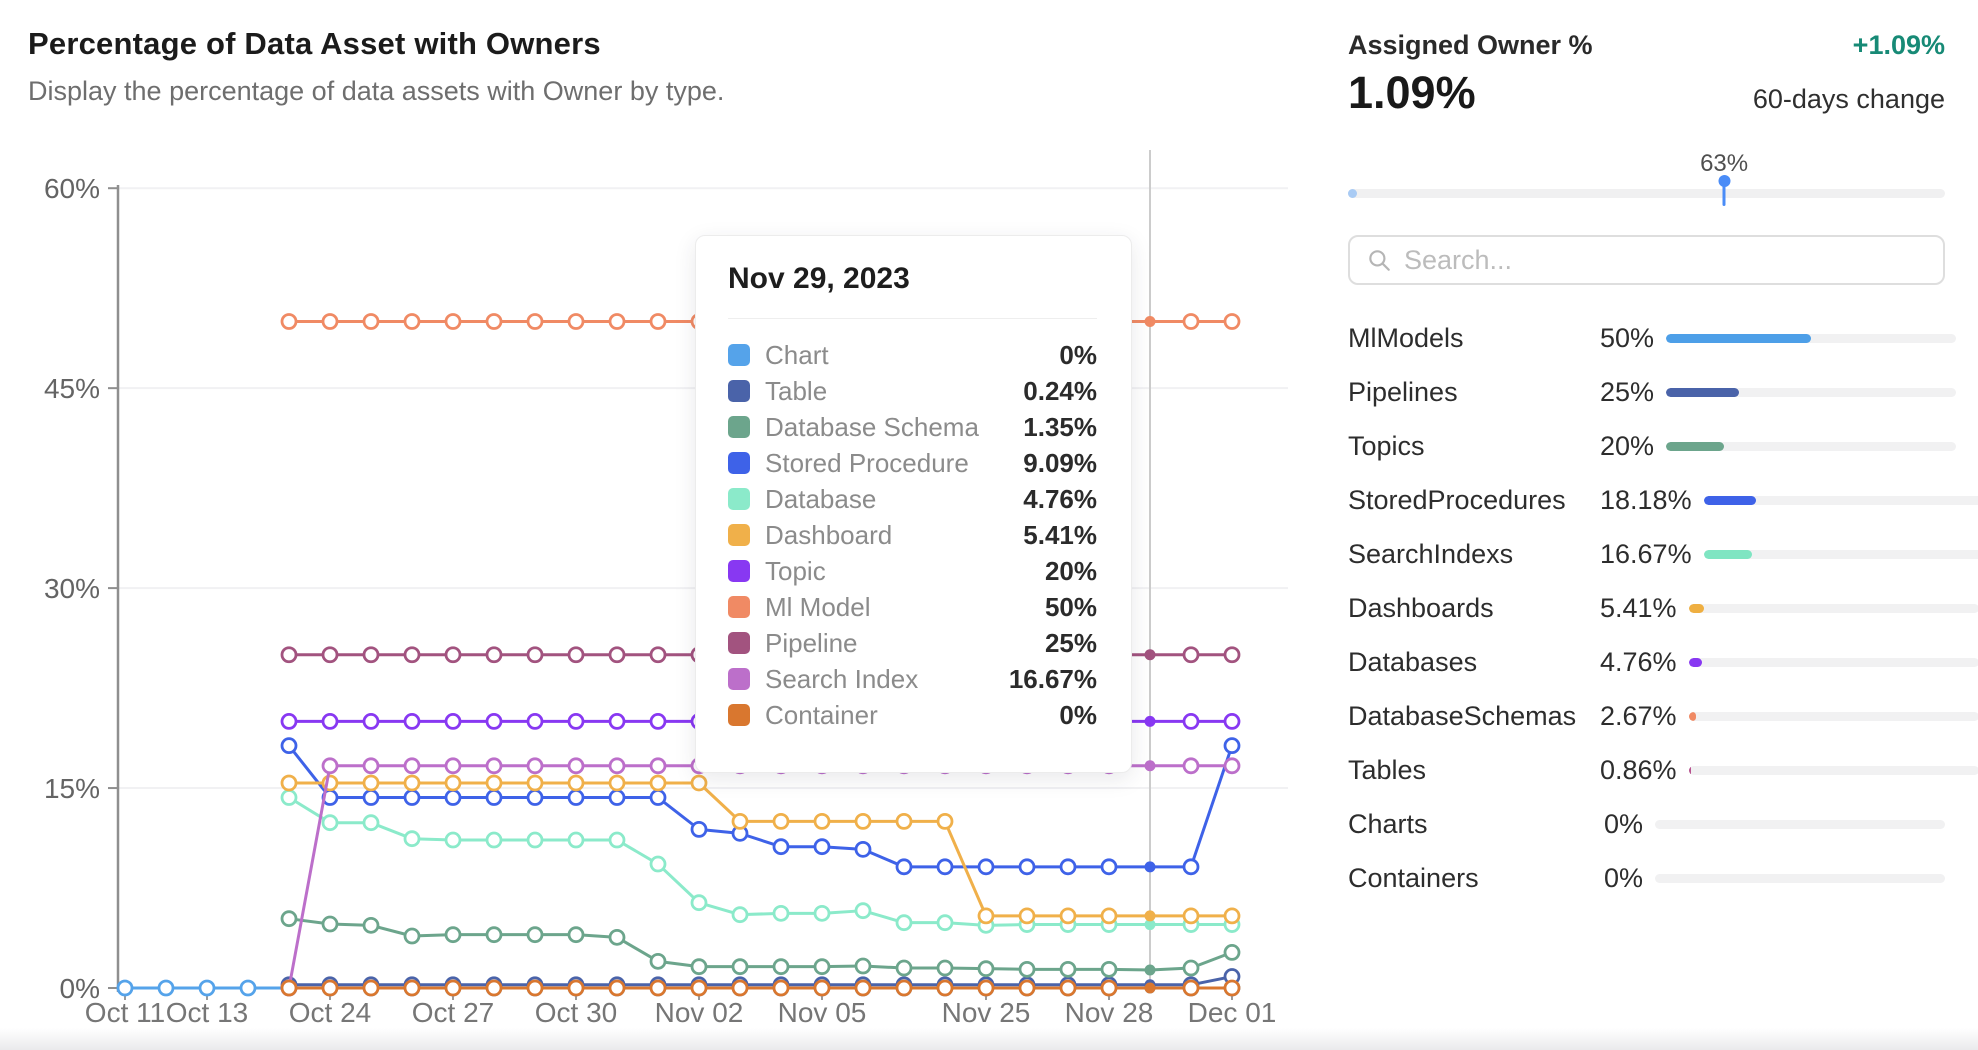 The image size is (1978, 1050). Describe the element at coordinates (1646, 824) in the screenshot. I see `asset-row: Charts 0%` at that location.